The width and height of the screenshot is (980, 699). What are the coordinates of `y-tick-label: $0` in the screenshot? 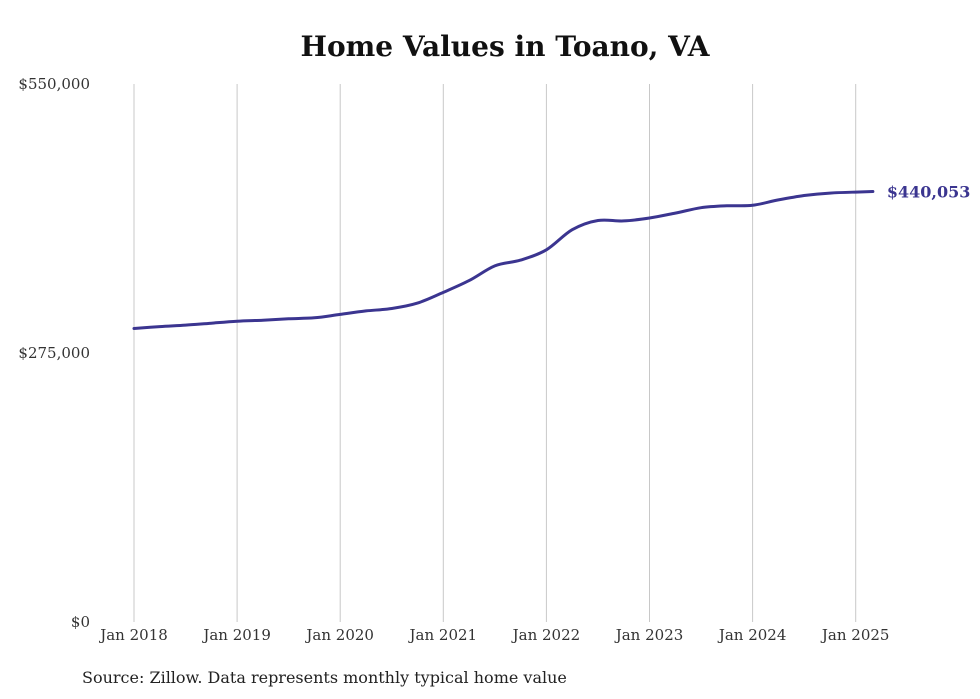 It's located at (80, 622).